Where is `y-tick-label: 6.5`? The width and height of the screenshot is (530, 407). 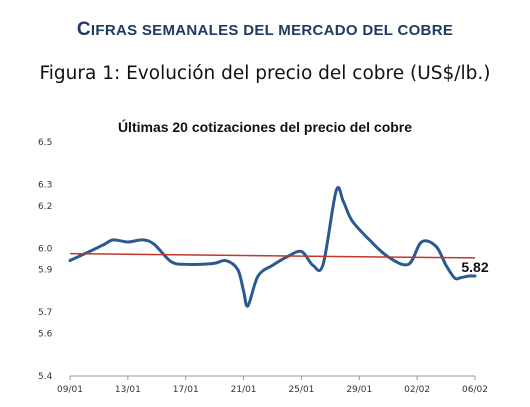 y-tick-label: 6.5 is located at coordinates (45, 143).